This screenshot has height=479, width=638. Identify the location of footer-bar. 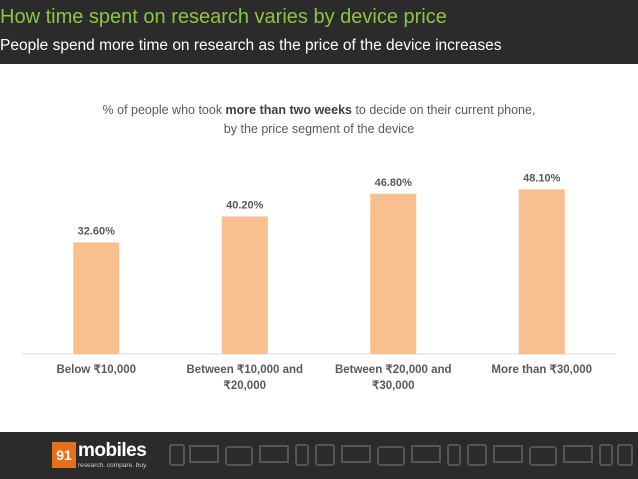
(319, 455).